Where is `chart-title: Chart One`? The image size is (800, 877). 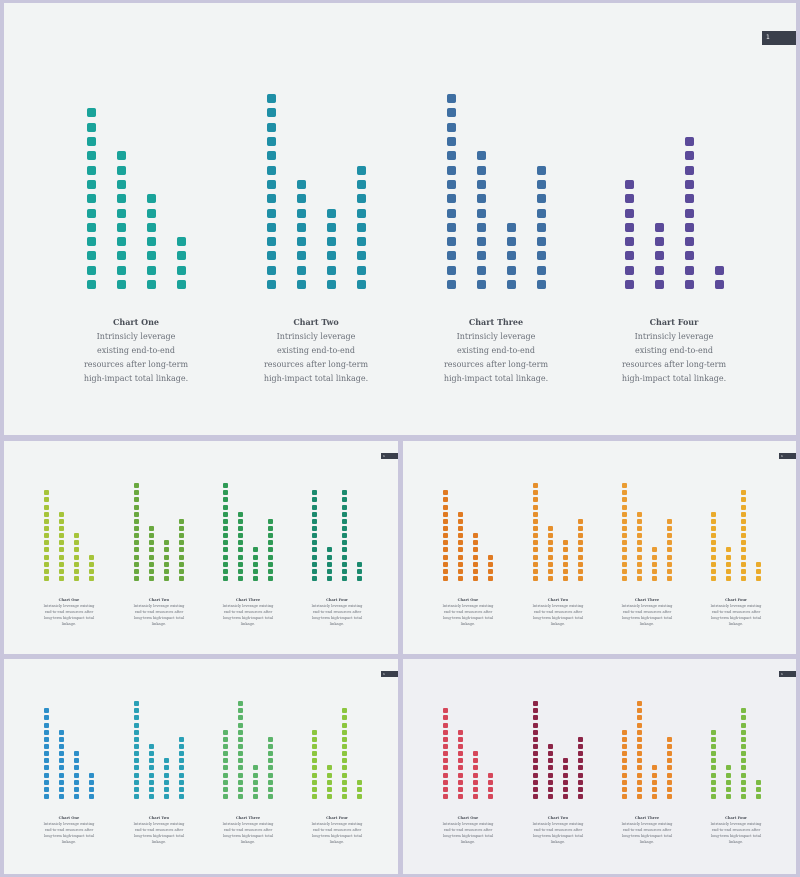 chart-title: Chart One is located at coordinates (468, 818).